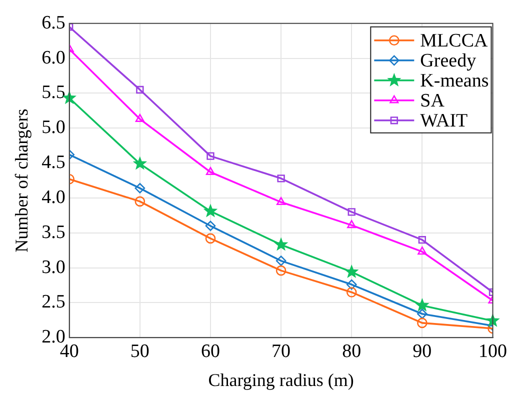  What do you see at coordinates (54, 23) in the screenshot?
I see `y-tick-label: 6.5` at bounding box center [54, 23].